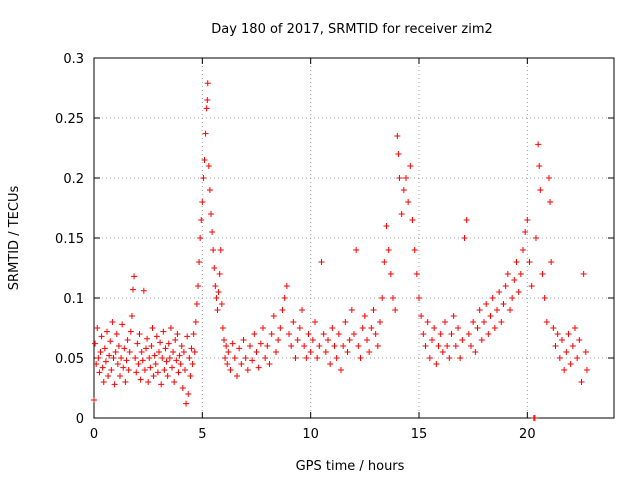 Image resolution: width=640 pixels, height=480 pixels. I want to click on x-tick-label: 0, so click(94, 434).